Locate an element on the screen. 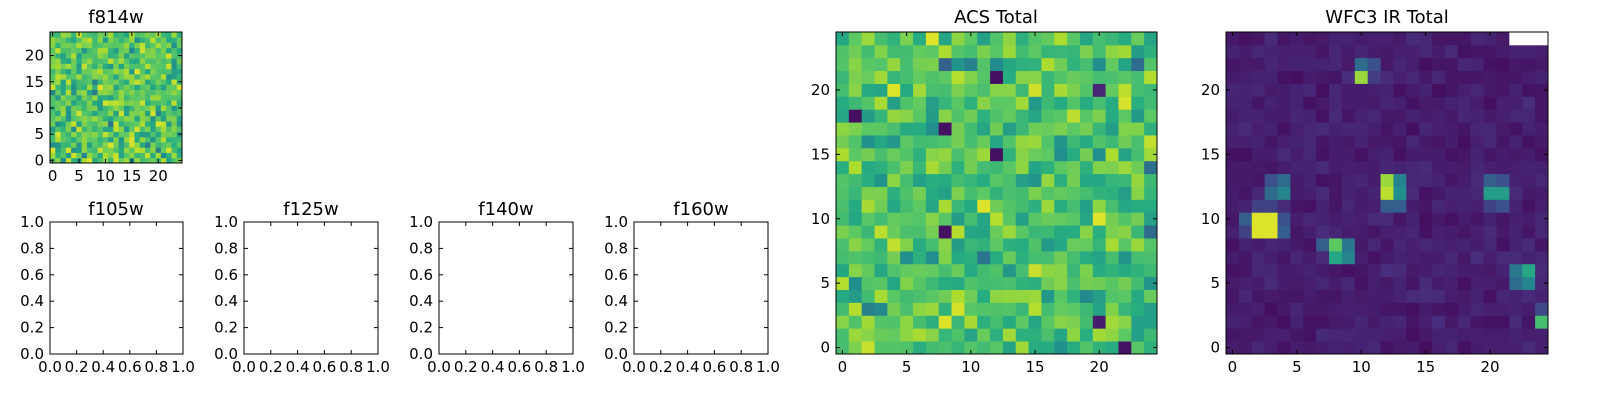 This screenshot has height=400, width=1600. x-tick-label: 10 is located at coordinates (970, 367).